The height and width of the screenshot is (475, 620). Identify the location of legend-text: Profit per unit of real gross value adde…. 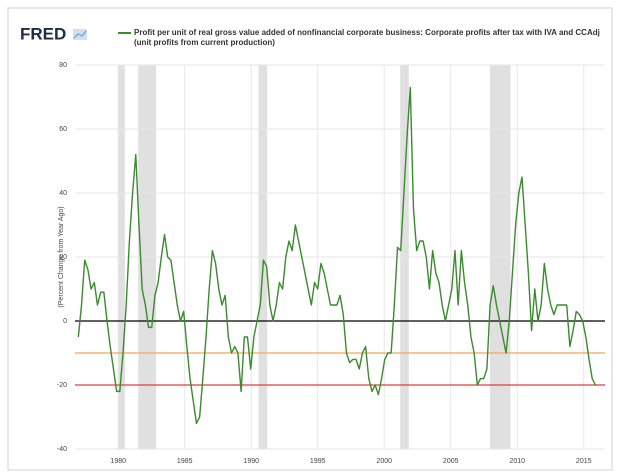
(367, 37).